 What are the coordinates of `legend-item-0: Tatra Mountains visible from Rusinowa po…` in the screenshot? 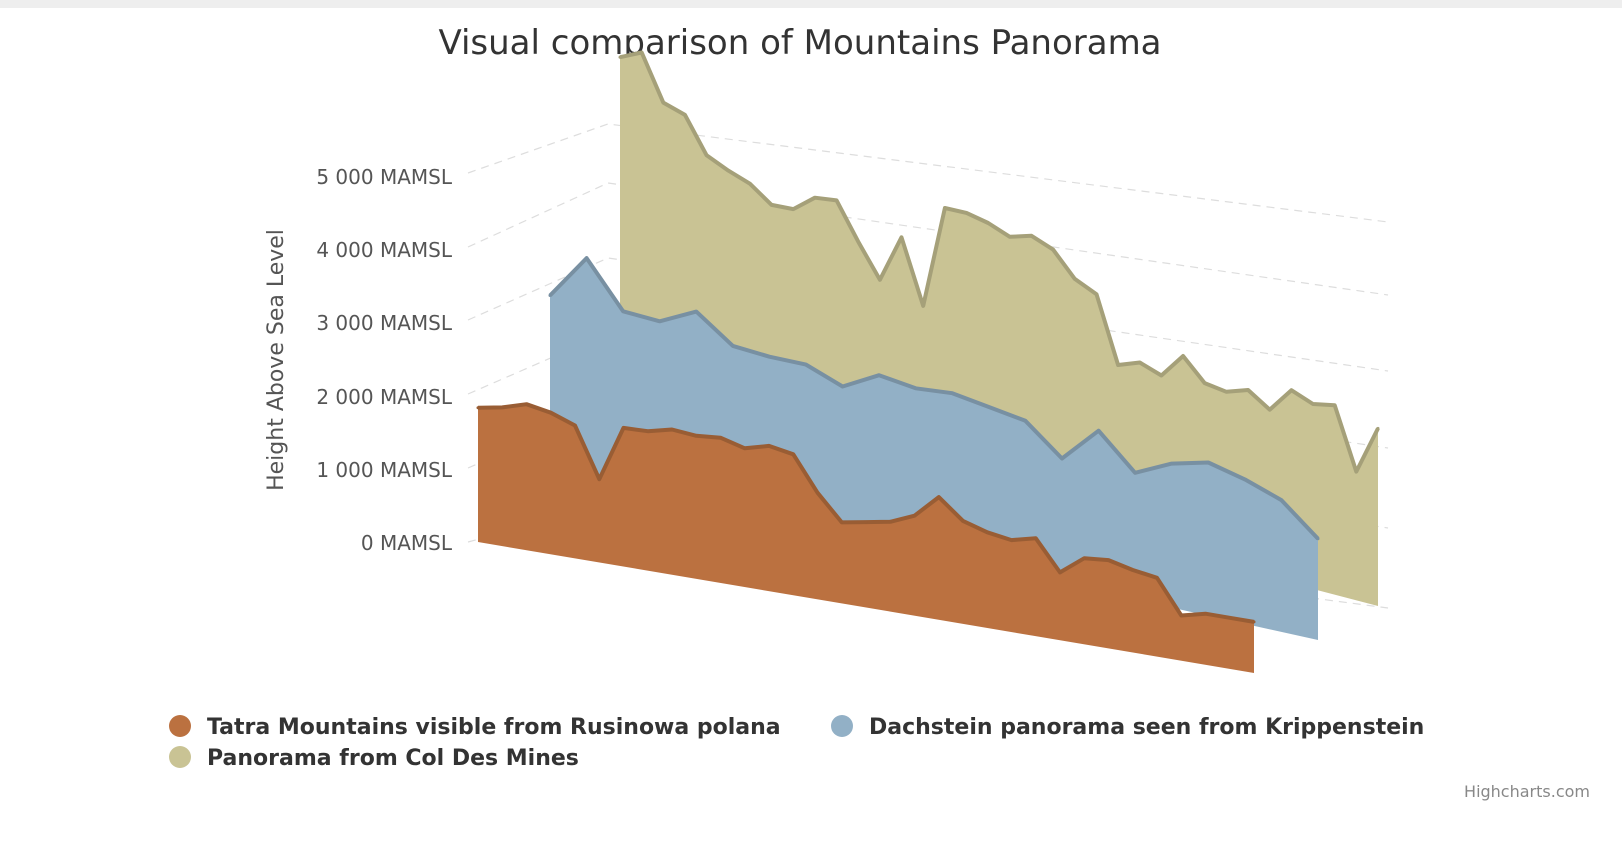 It's located at (475, 727).